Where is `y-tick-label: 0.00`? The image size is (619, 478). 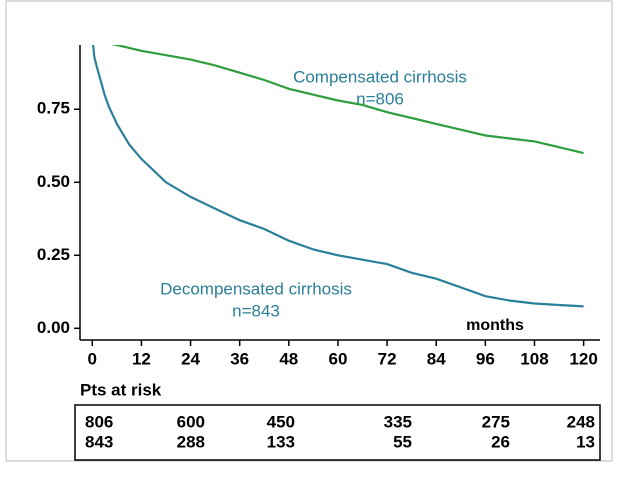
y-tick-label: 0.00 is located at coordinates (53, 327).